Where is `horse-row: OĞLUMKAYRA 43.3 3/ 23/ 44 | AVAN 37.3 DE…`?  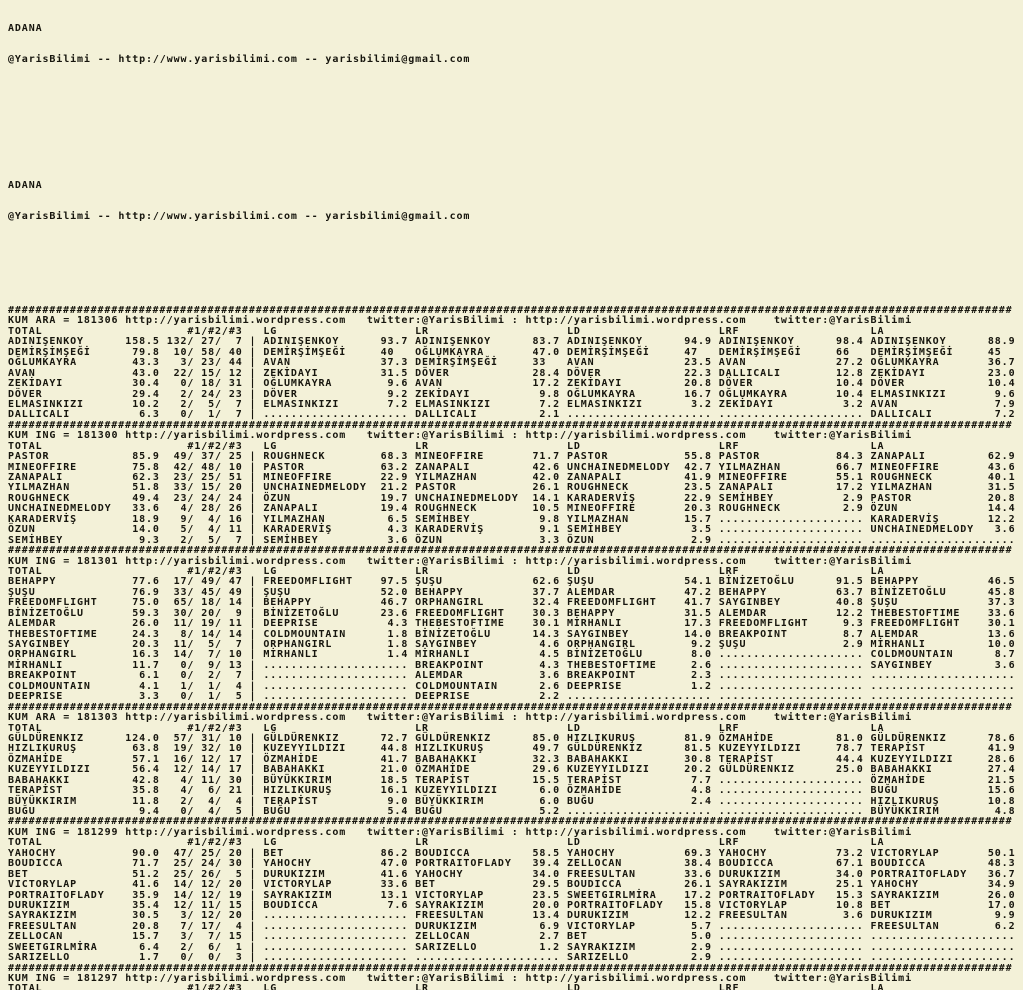 horse-row: OĞLUMKAYRA 43.3 3/ 23/ 44 | AVAN 37.3 DE… is located at coordinates (512, 363).